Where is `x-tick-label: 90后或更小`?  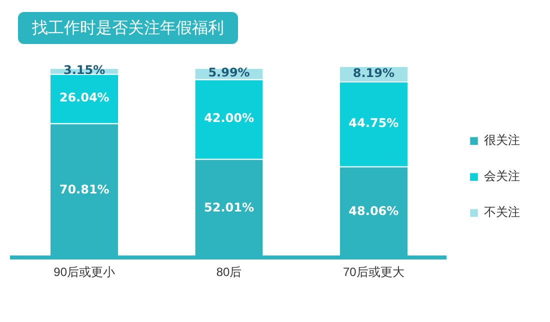 x-tick-label: 90后或更小 is located at coordinates (85, 272).